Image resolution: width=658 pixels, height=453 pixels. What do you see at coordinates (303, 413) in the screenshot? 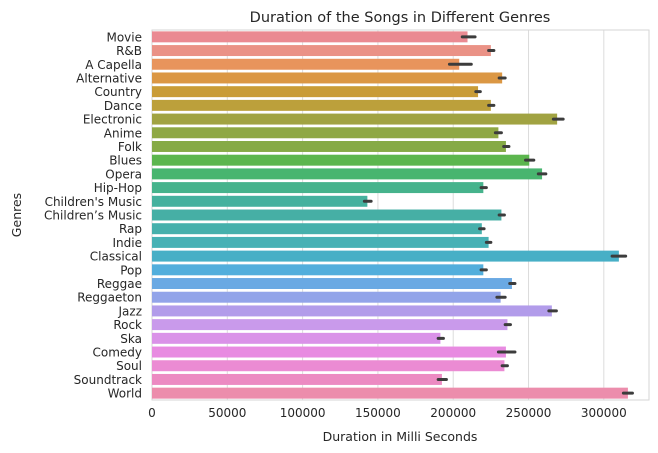
I see `x-tick-label: 100000` at bounding box center [303, 413].